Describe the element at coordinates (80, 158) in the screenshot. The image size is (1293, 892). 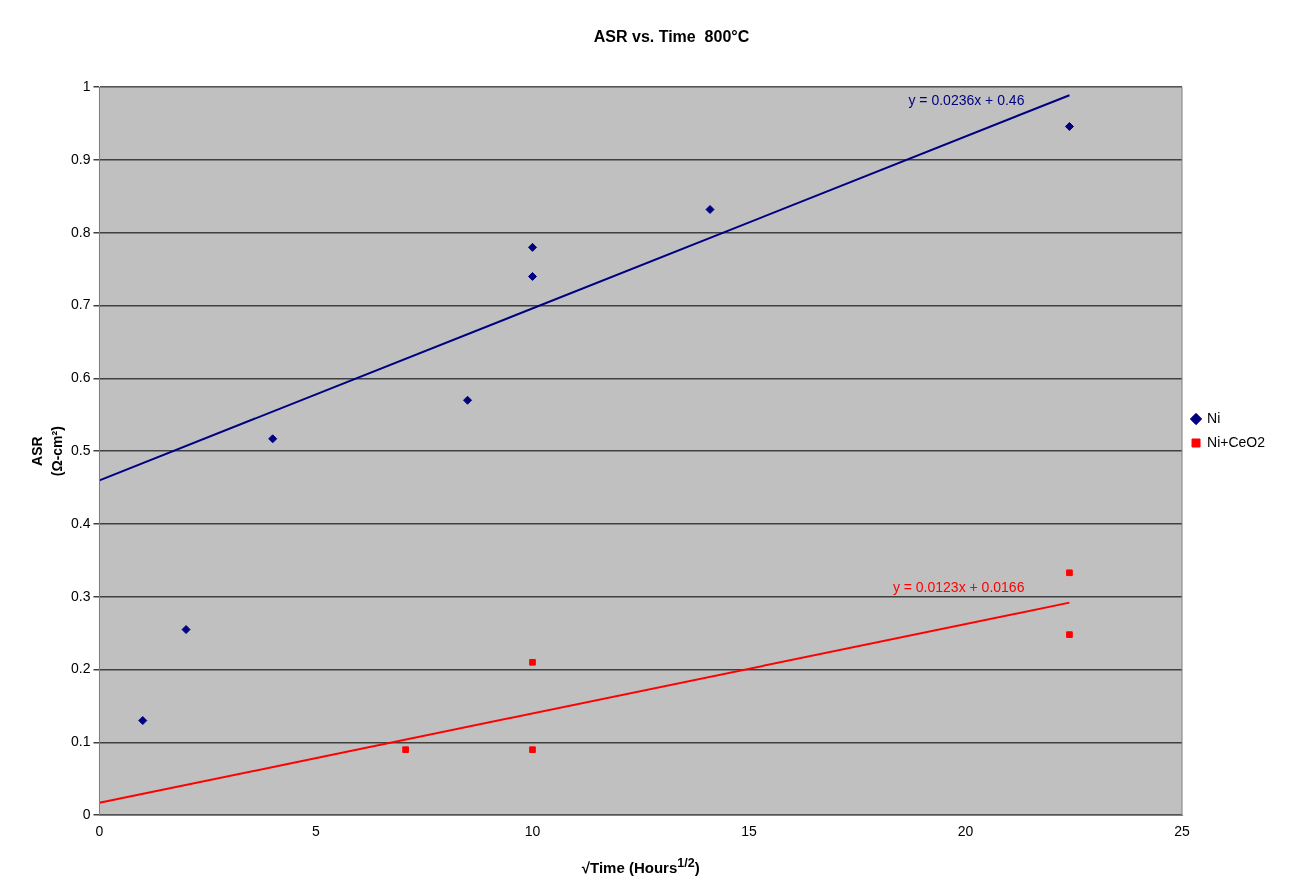
I see `y-tick-label: 0.9` at that location.